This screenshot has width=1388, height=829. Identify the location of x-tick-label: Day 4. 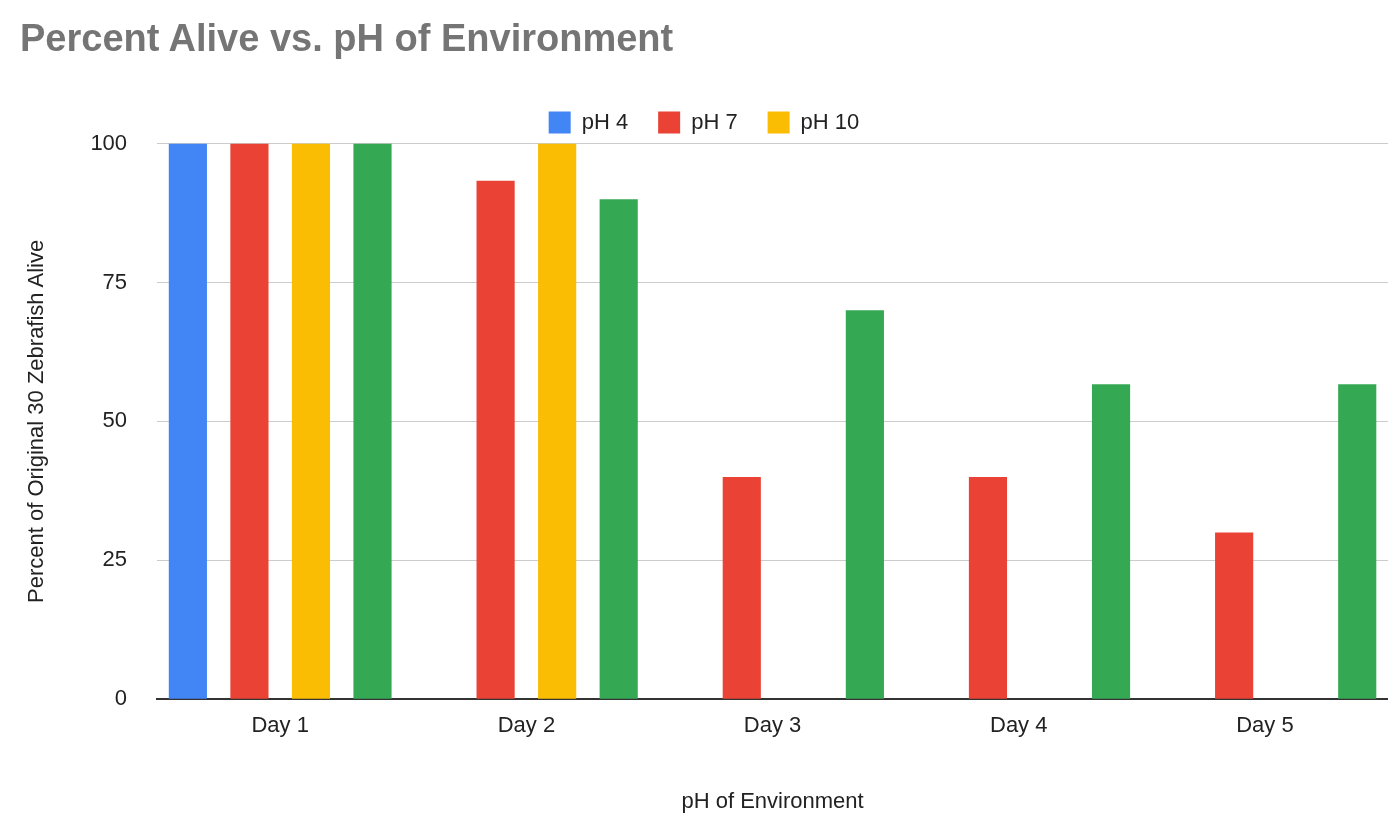
(1018, 725).